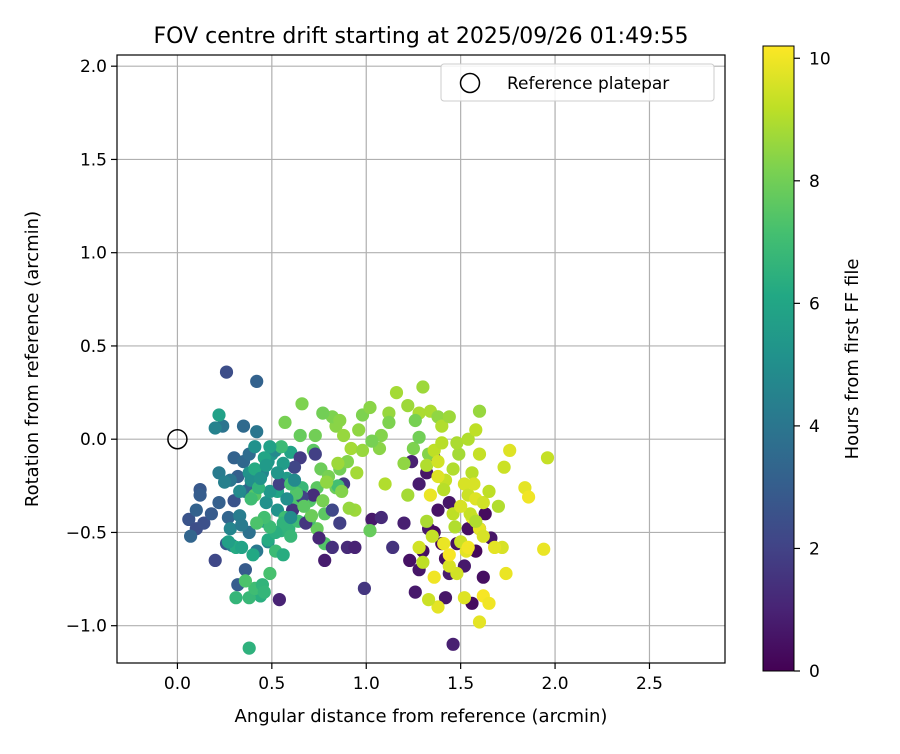 The image size is (900, 754). I want to click on x-tick-label: 0.5, so click(271, 684).